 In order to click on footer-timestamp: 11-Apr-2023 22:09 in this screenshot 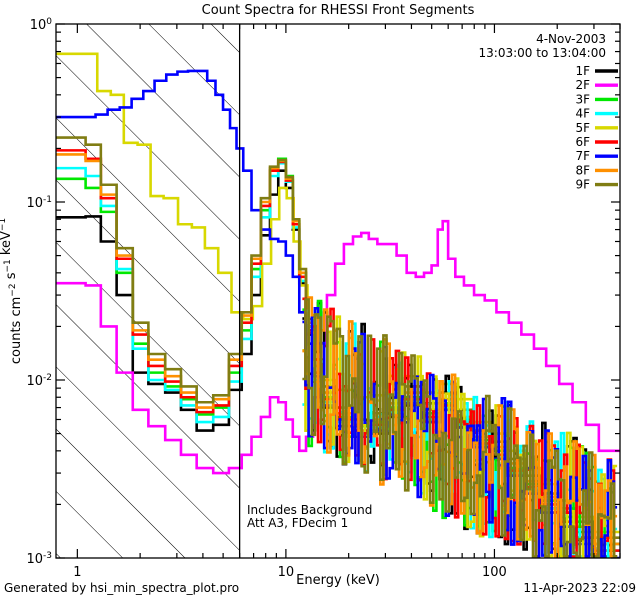, I will do `click(579, 588)`.